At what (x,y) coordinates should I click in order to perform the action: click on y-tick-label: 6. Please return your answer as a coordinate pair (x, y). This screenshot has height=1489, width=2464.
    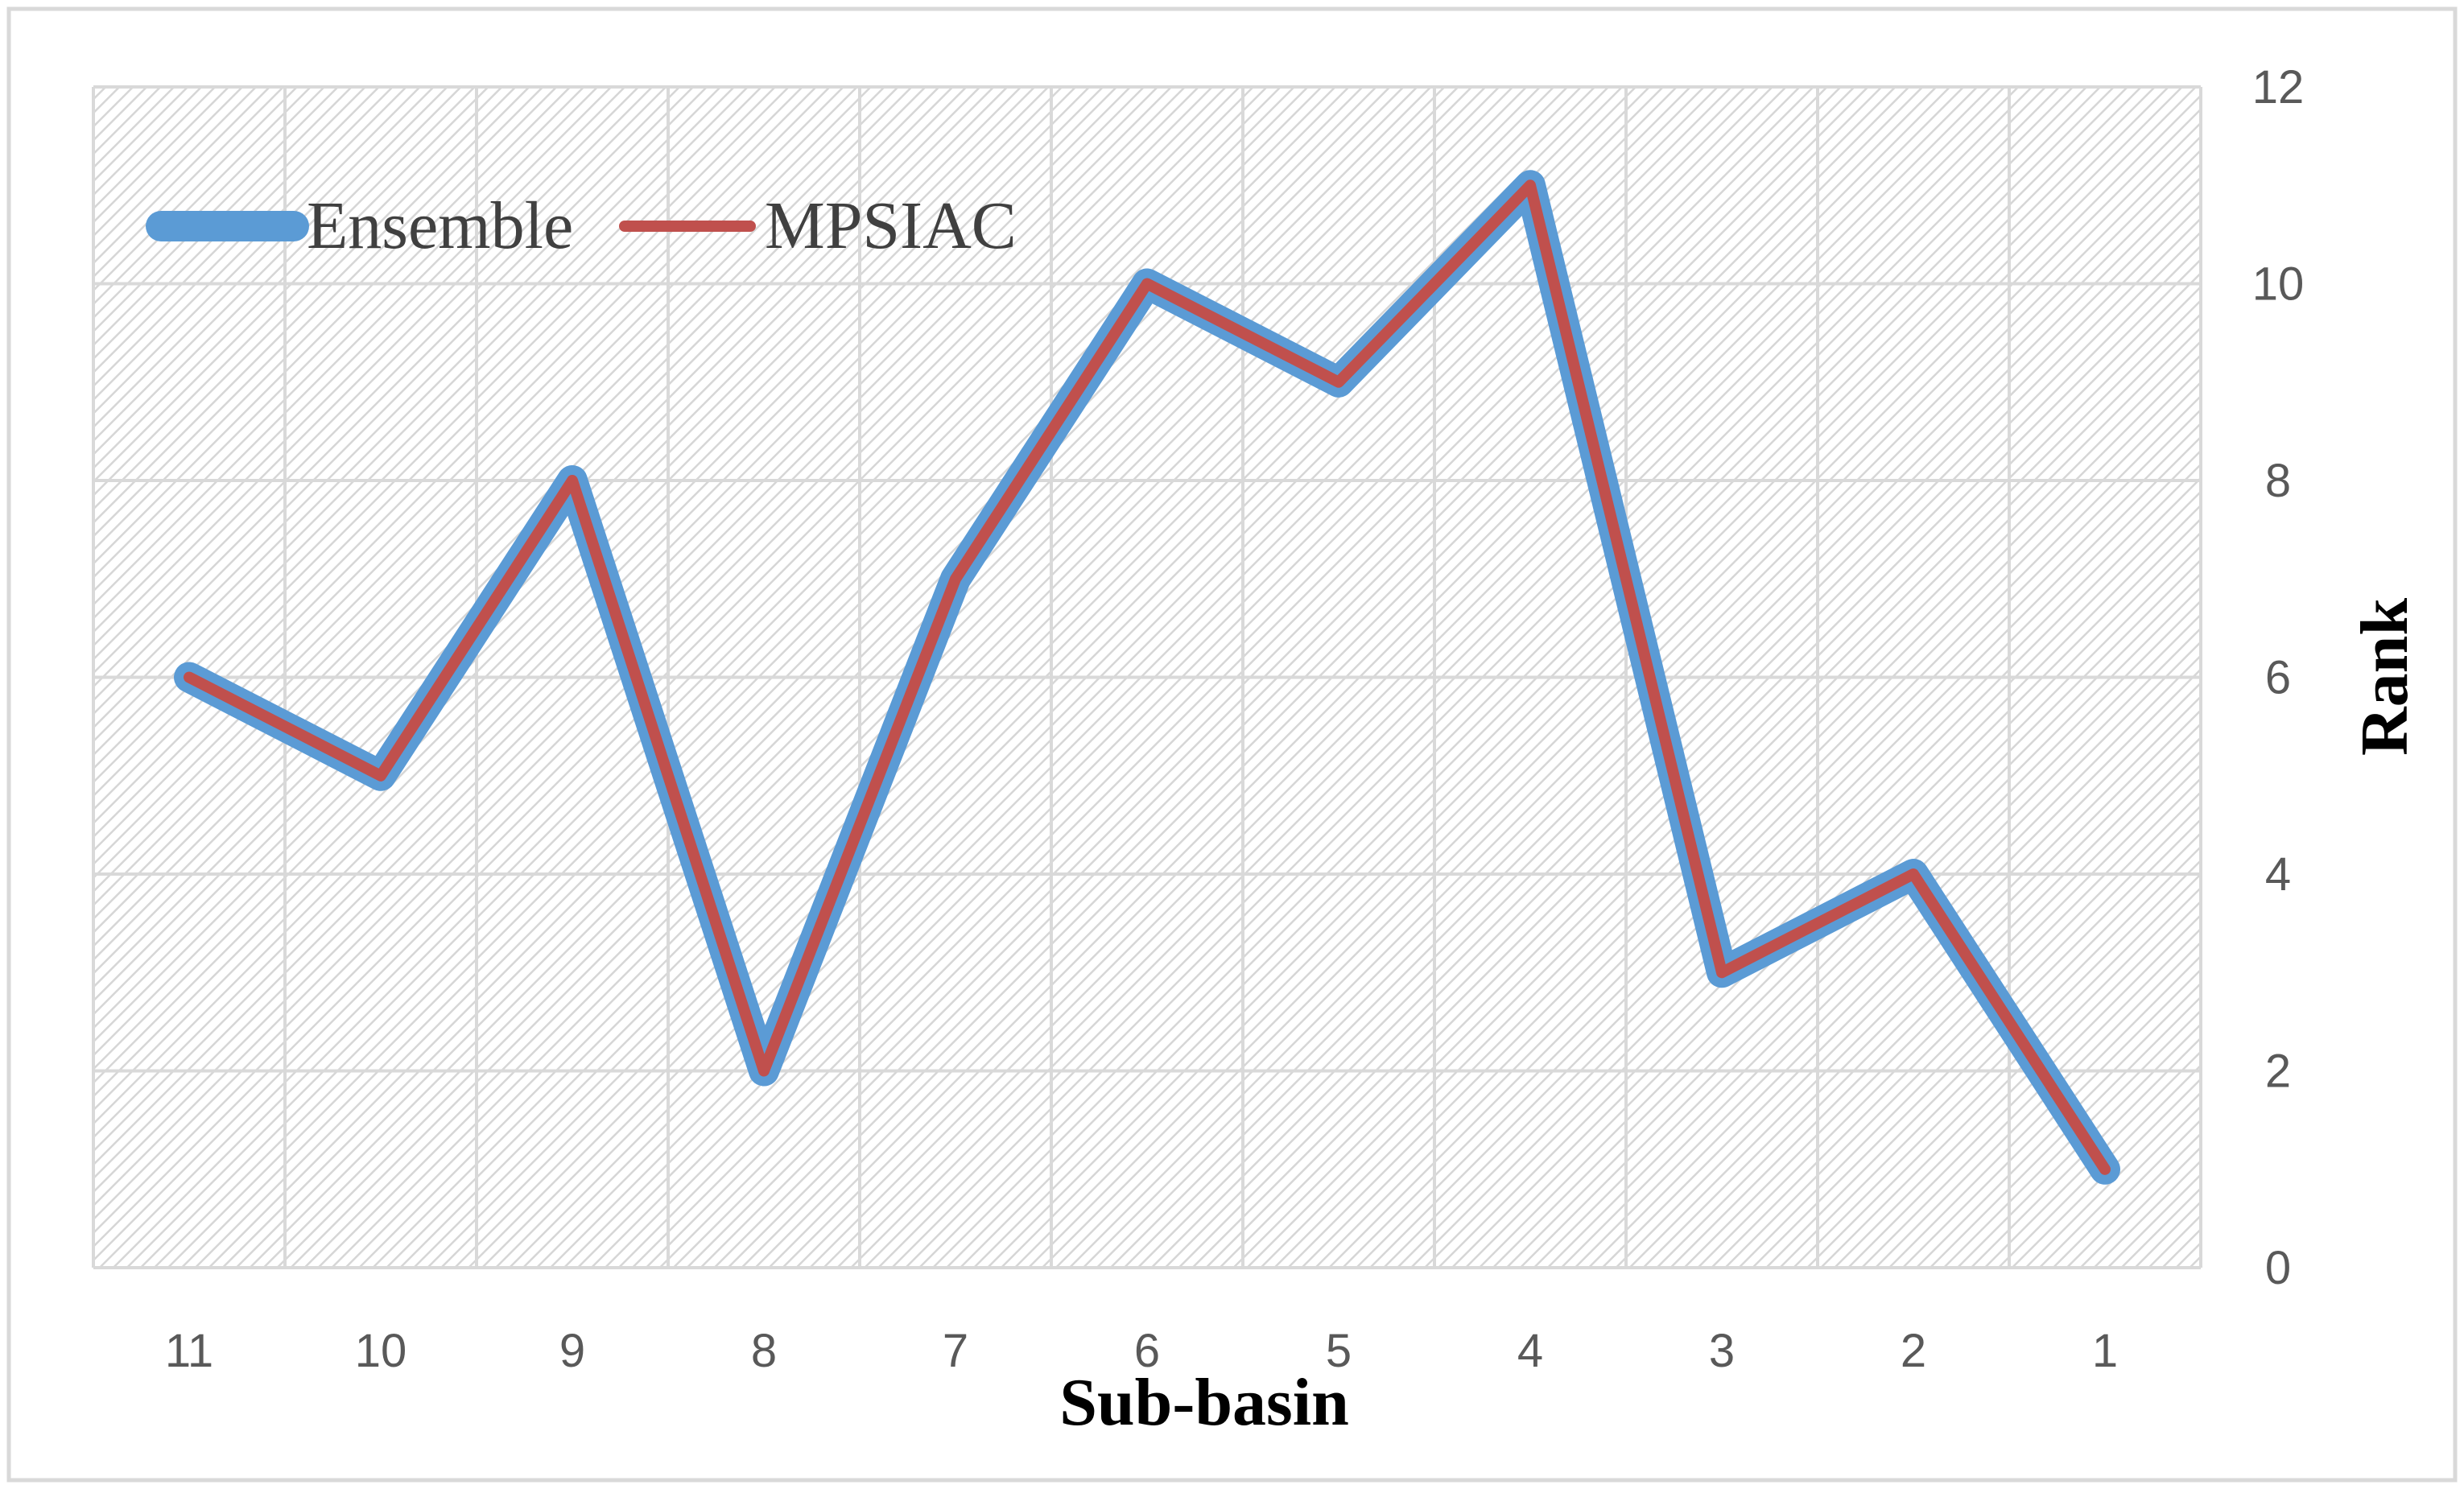
    Looking at the image, I should click on (2278, 678).